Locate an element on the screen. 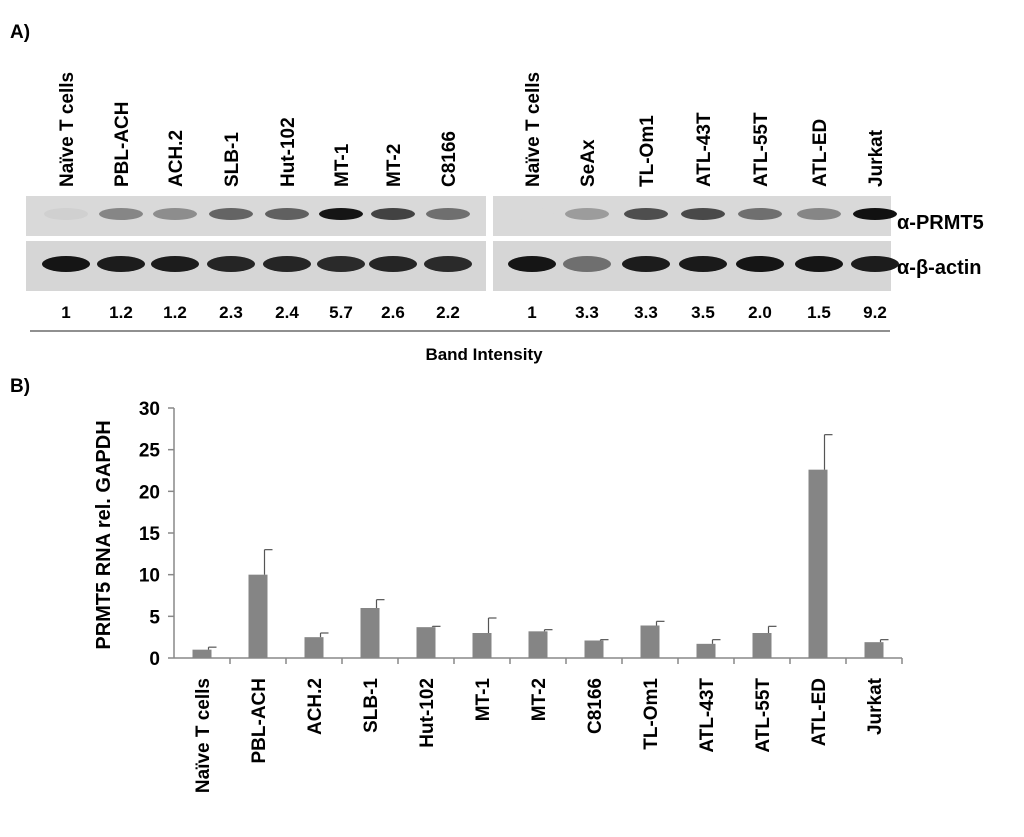  x-category-label: Hut-102 is located at coordinates (427, 713).